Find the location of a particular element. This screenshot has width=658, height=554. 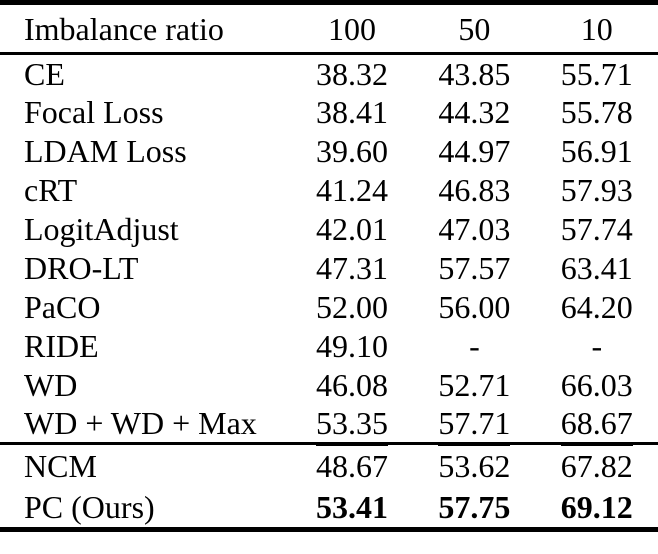

value-cell-bold: 69.12 is located at coordinates (596, 506).